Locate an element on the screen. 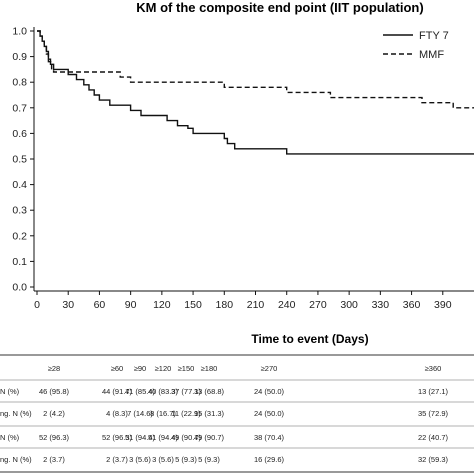  y-tick-label: 0.0 is located at coordinates (19, 288).